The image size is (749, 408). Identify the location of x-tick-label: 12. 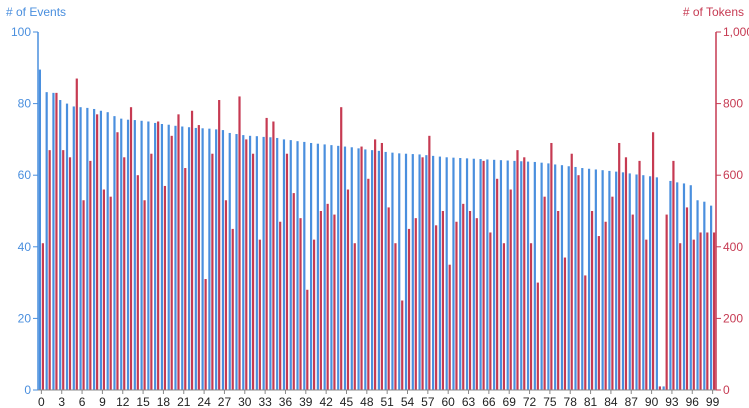
(123, 401).